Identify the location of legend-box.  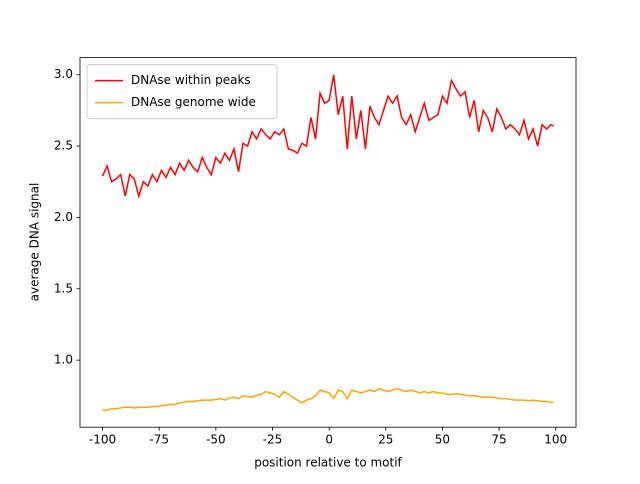
(182, 92).